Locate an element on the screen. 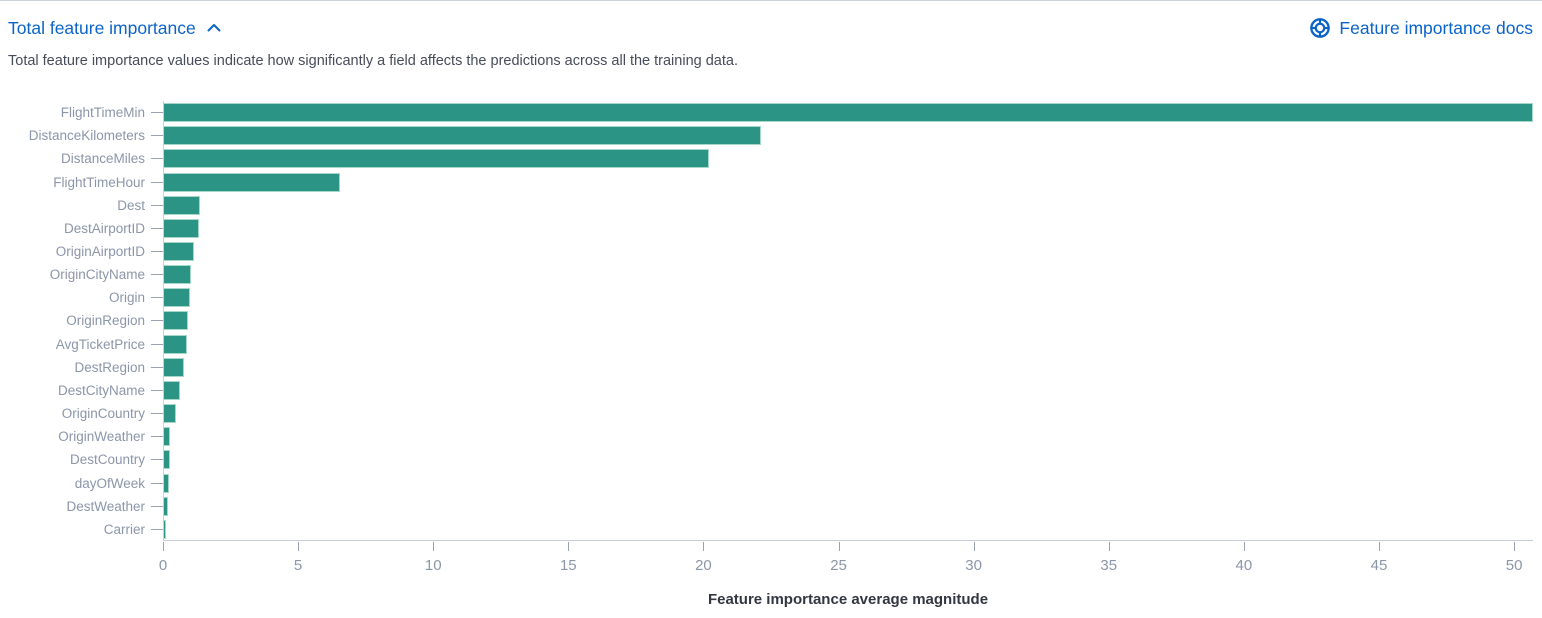  y-axis-label-row: DestRegion is located at coordinates (81, 367).